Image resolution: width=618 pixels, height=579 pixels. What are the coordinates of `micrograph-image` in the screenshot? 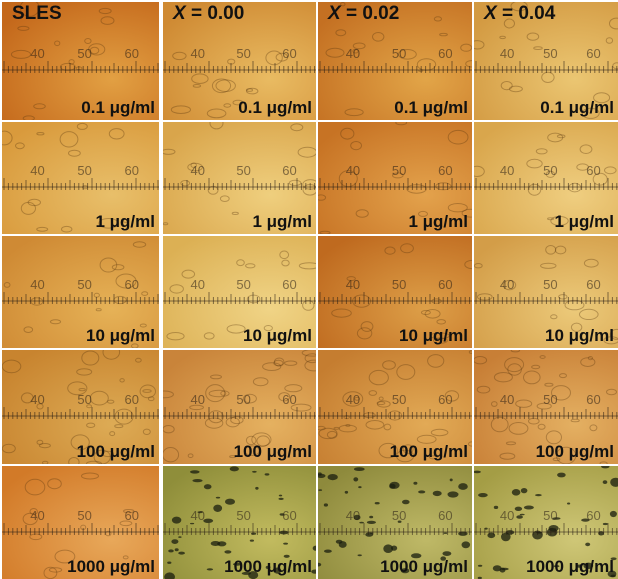 It's located at (80, 61).